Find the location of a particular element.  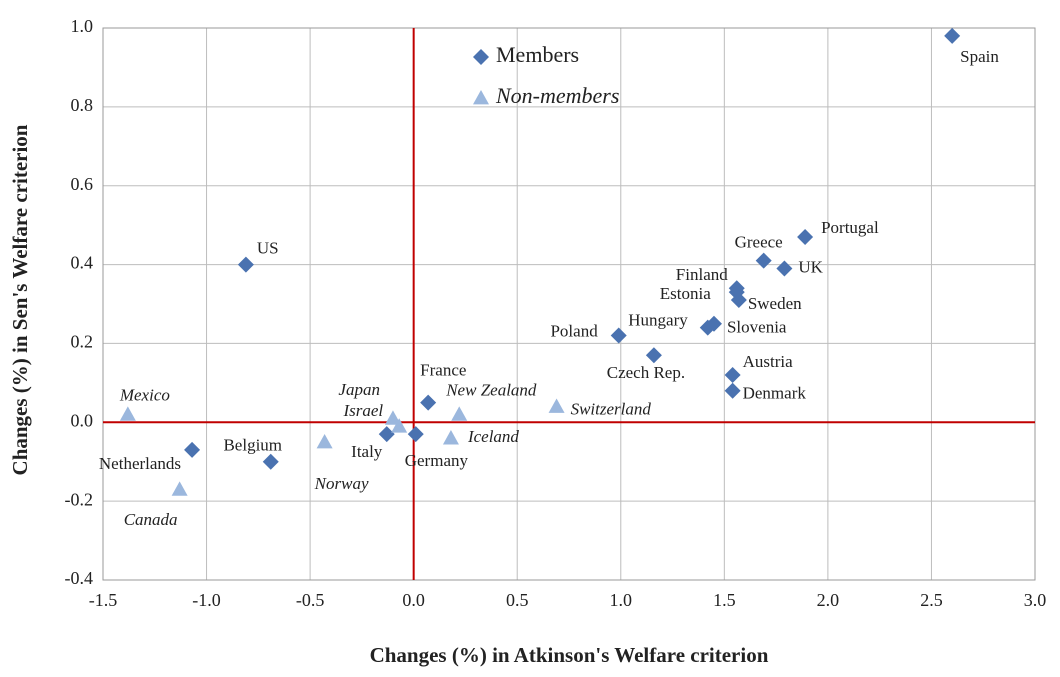

point-label: Finland is located at coordinates (702, 274).